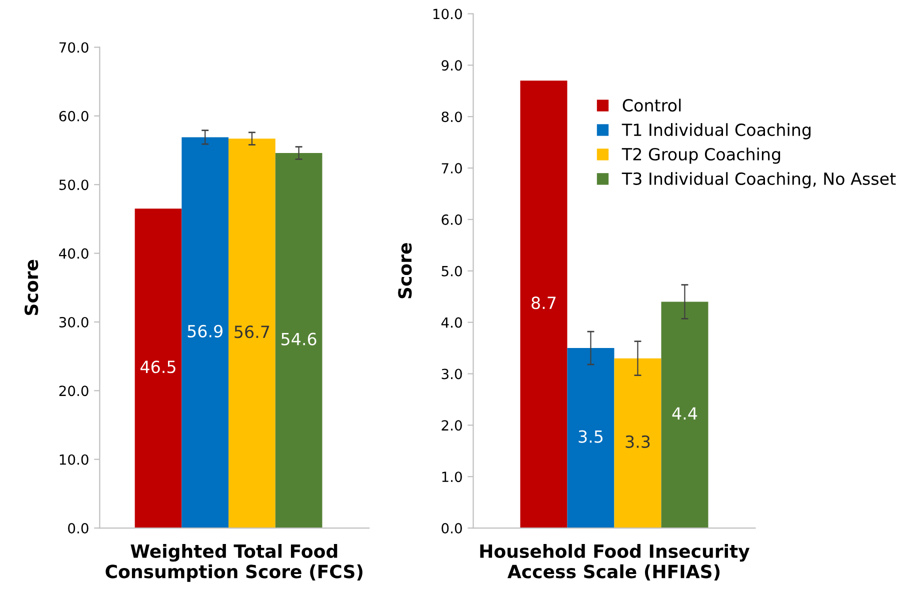  Describe the element at coordinates (716, 131) in the screenshot. I see `legend-label: T1 Individual Coaching` at that location.